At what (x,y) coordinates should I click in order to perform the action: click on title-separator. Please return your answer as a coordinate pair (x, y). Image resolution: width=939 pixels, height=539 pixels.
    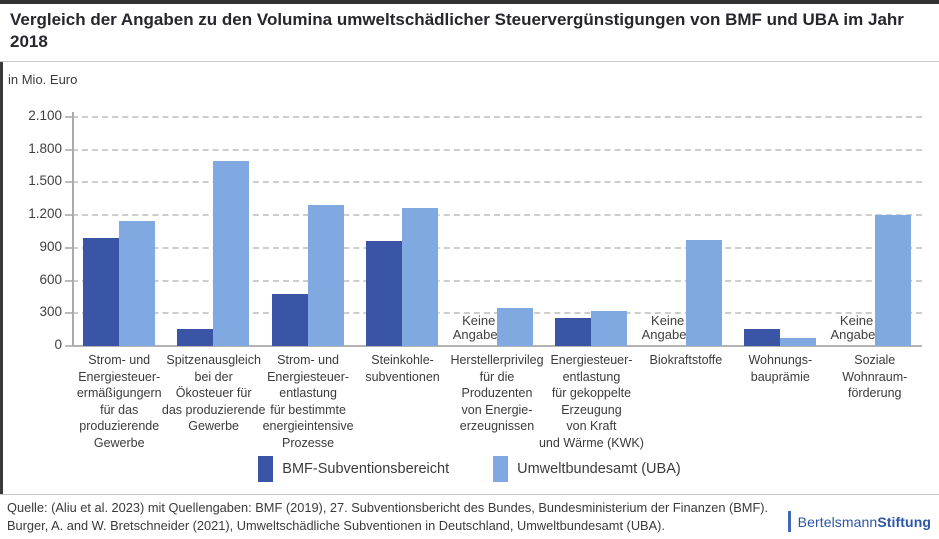
    Looking at the image, I should click on (469, 61).